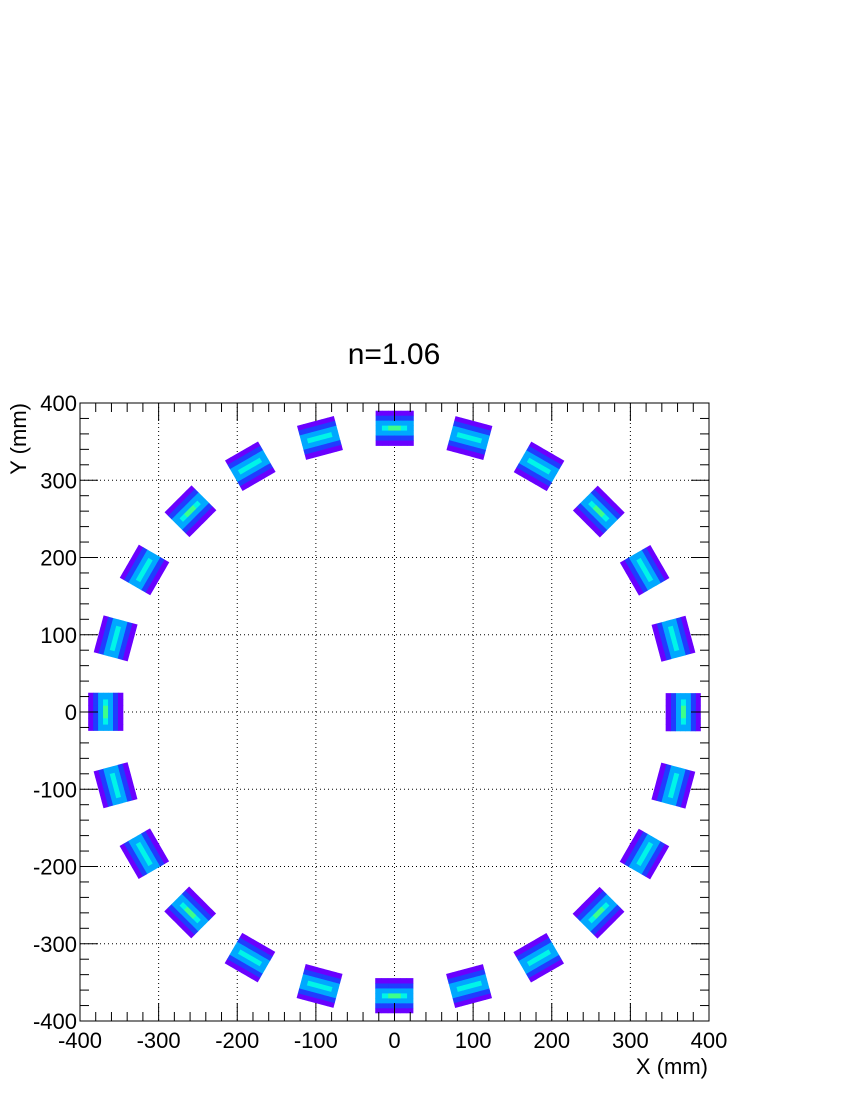 Image resolution: width=850 pixels, height=1100 pixels. I want to click on y-tick-label: 300, so click(58, 480).